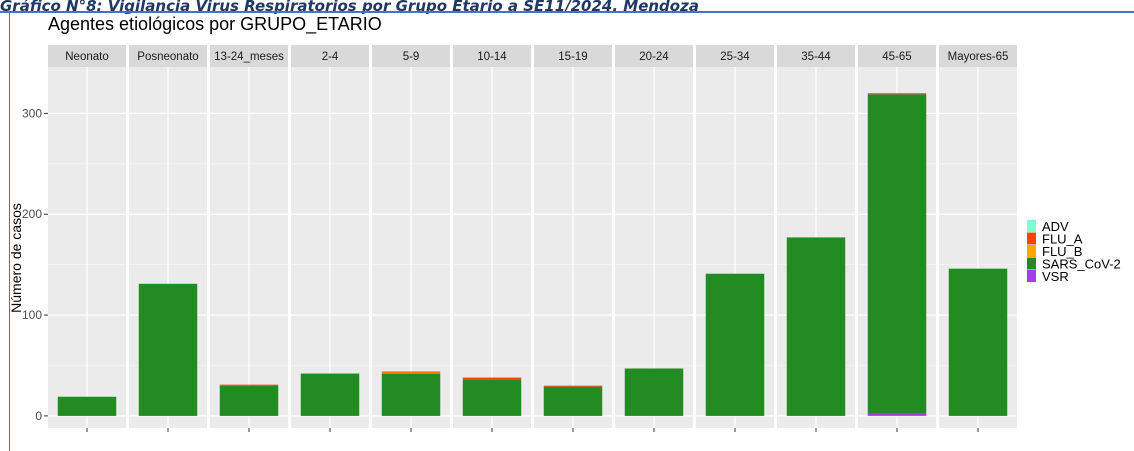 Image resolution: width=1134 pixels, height=451 pixels. I want to click on facet-strip-label: 5-9, so click(411, 57).